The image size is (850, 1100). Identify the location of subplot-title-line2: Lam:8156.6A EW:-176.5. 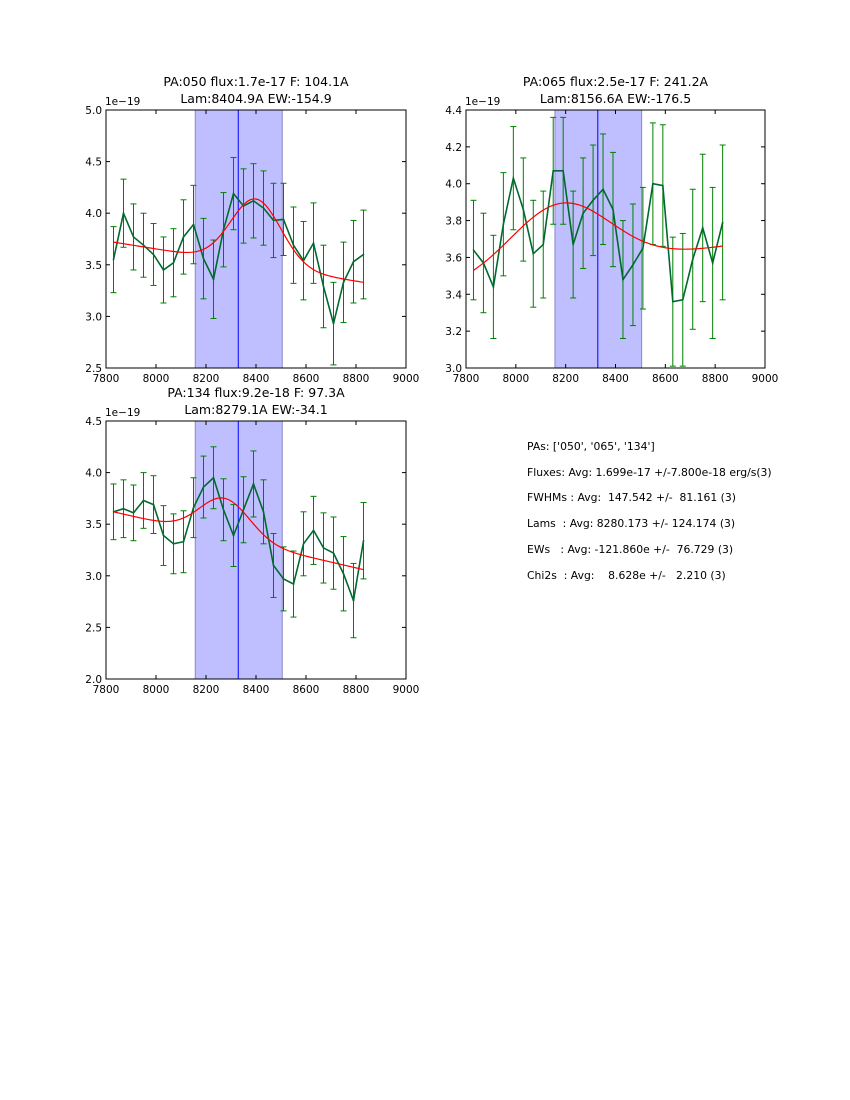
(615, 98).